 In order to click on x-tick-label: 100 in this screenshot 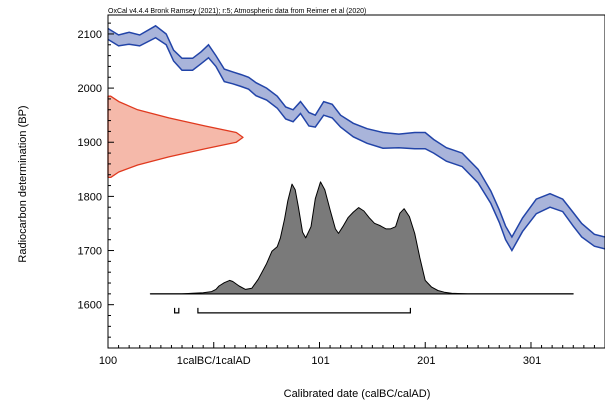, I will do `click(108, 361)`.